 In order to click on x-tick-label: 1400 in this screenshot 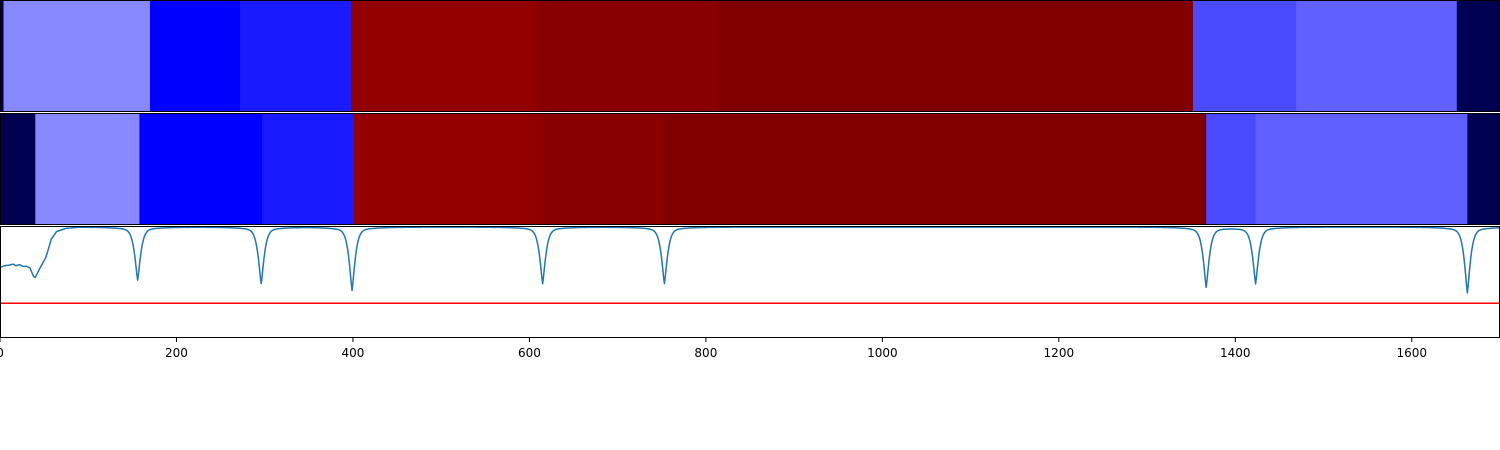, I will do `click(1235, 353)`.